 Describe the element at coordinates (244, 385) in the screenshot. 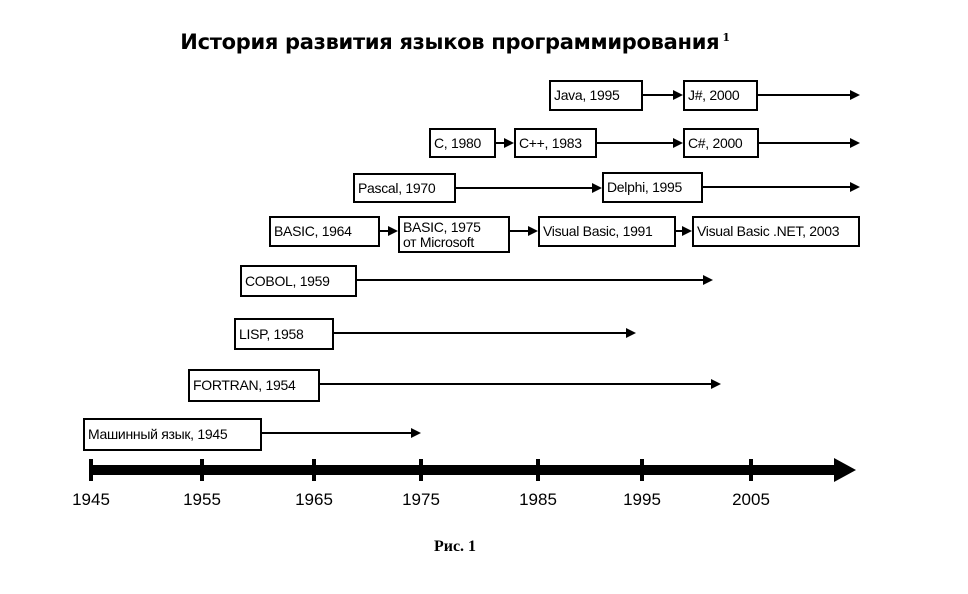

I see `language-label: FORTRAN, 1954` at that location.